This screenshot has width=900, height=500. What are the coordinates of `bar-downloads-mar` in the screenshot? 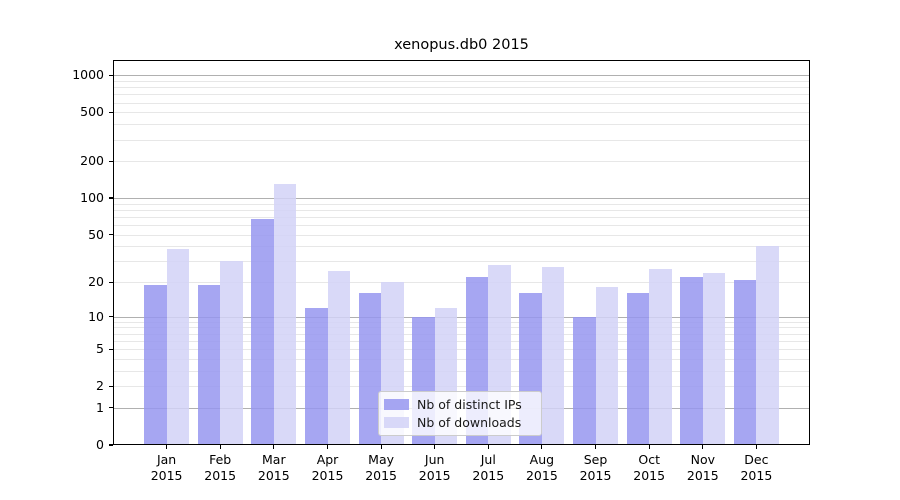 It's located at (285, 314).